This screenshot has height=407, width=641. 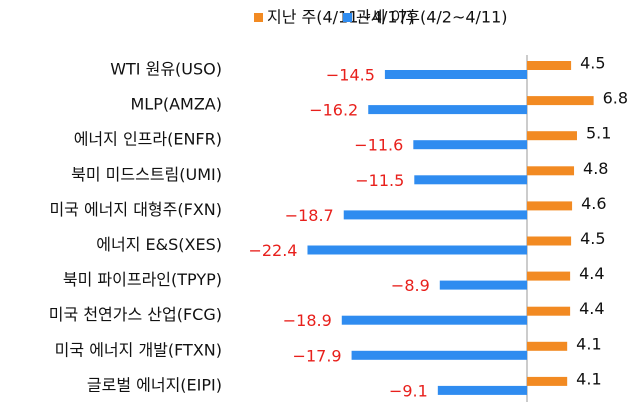 What do you see at coordinates (135, 314) in the screenshot?
I see `category-label: 미국 천연가스 산업(FCG)` at bounding box center [135, 314].